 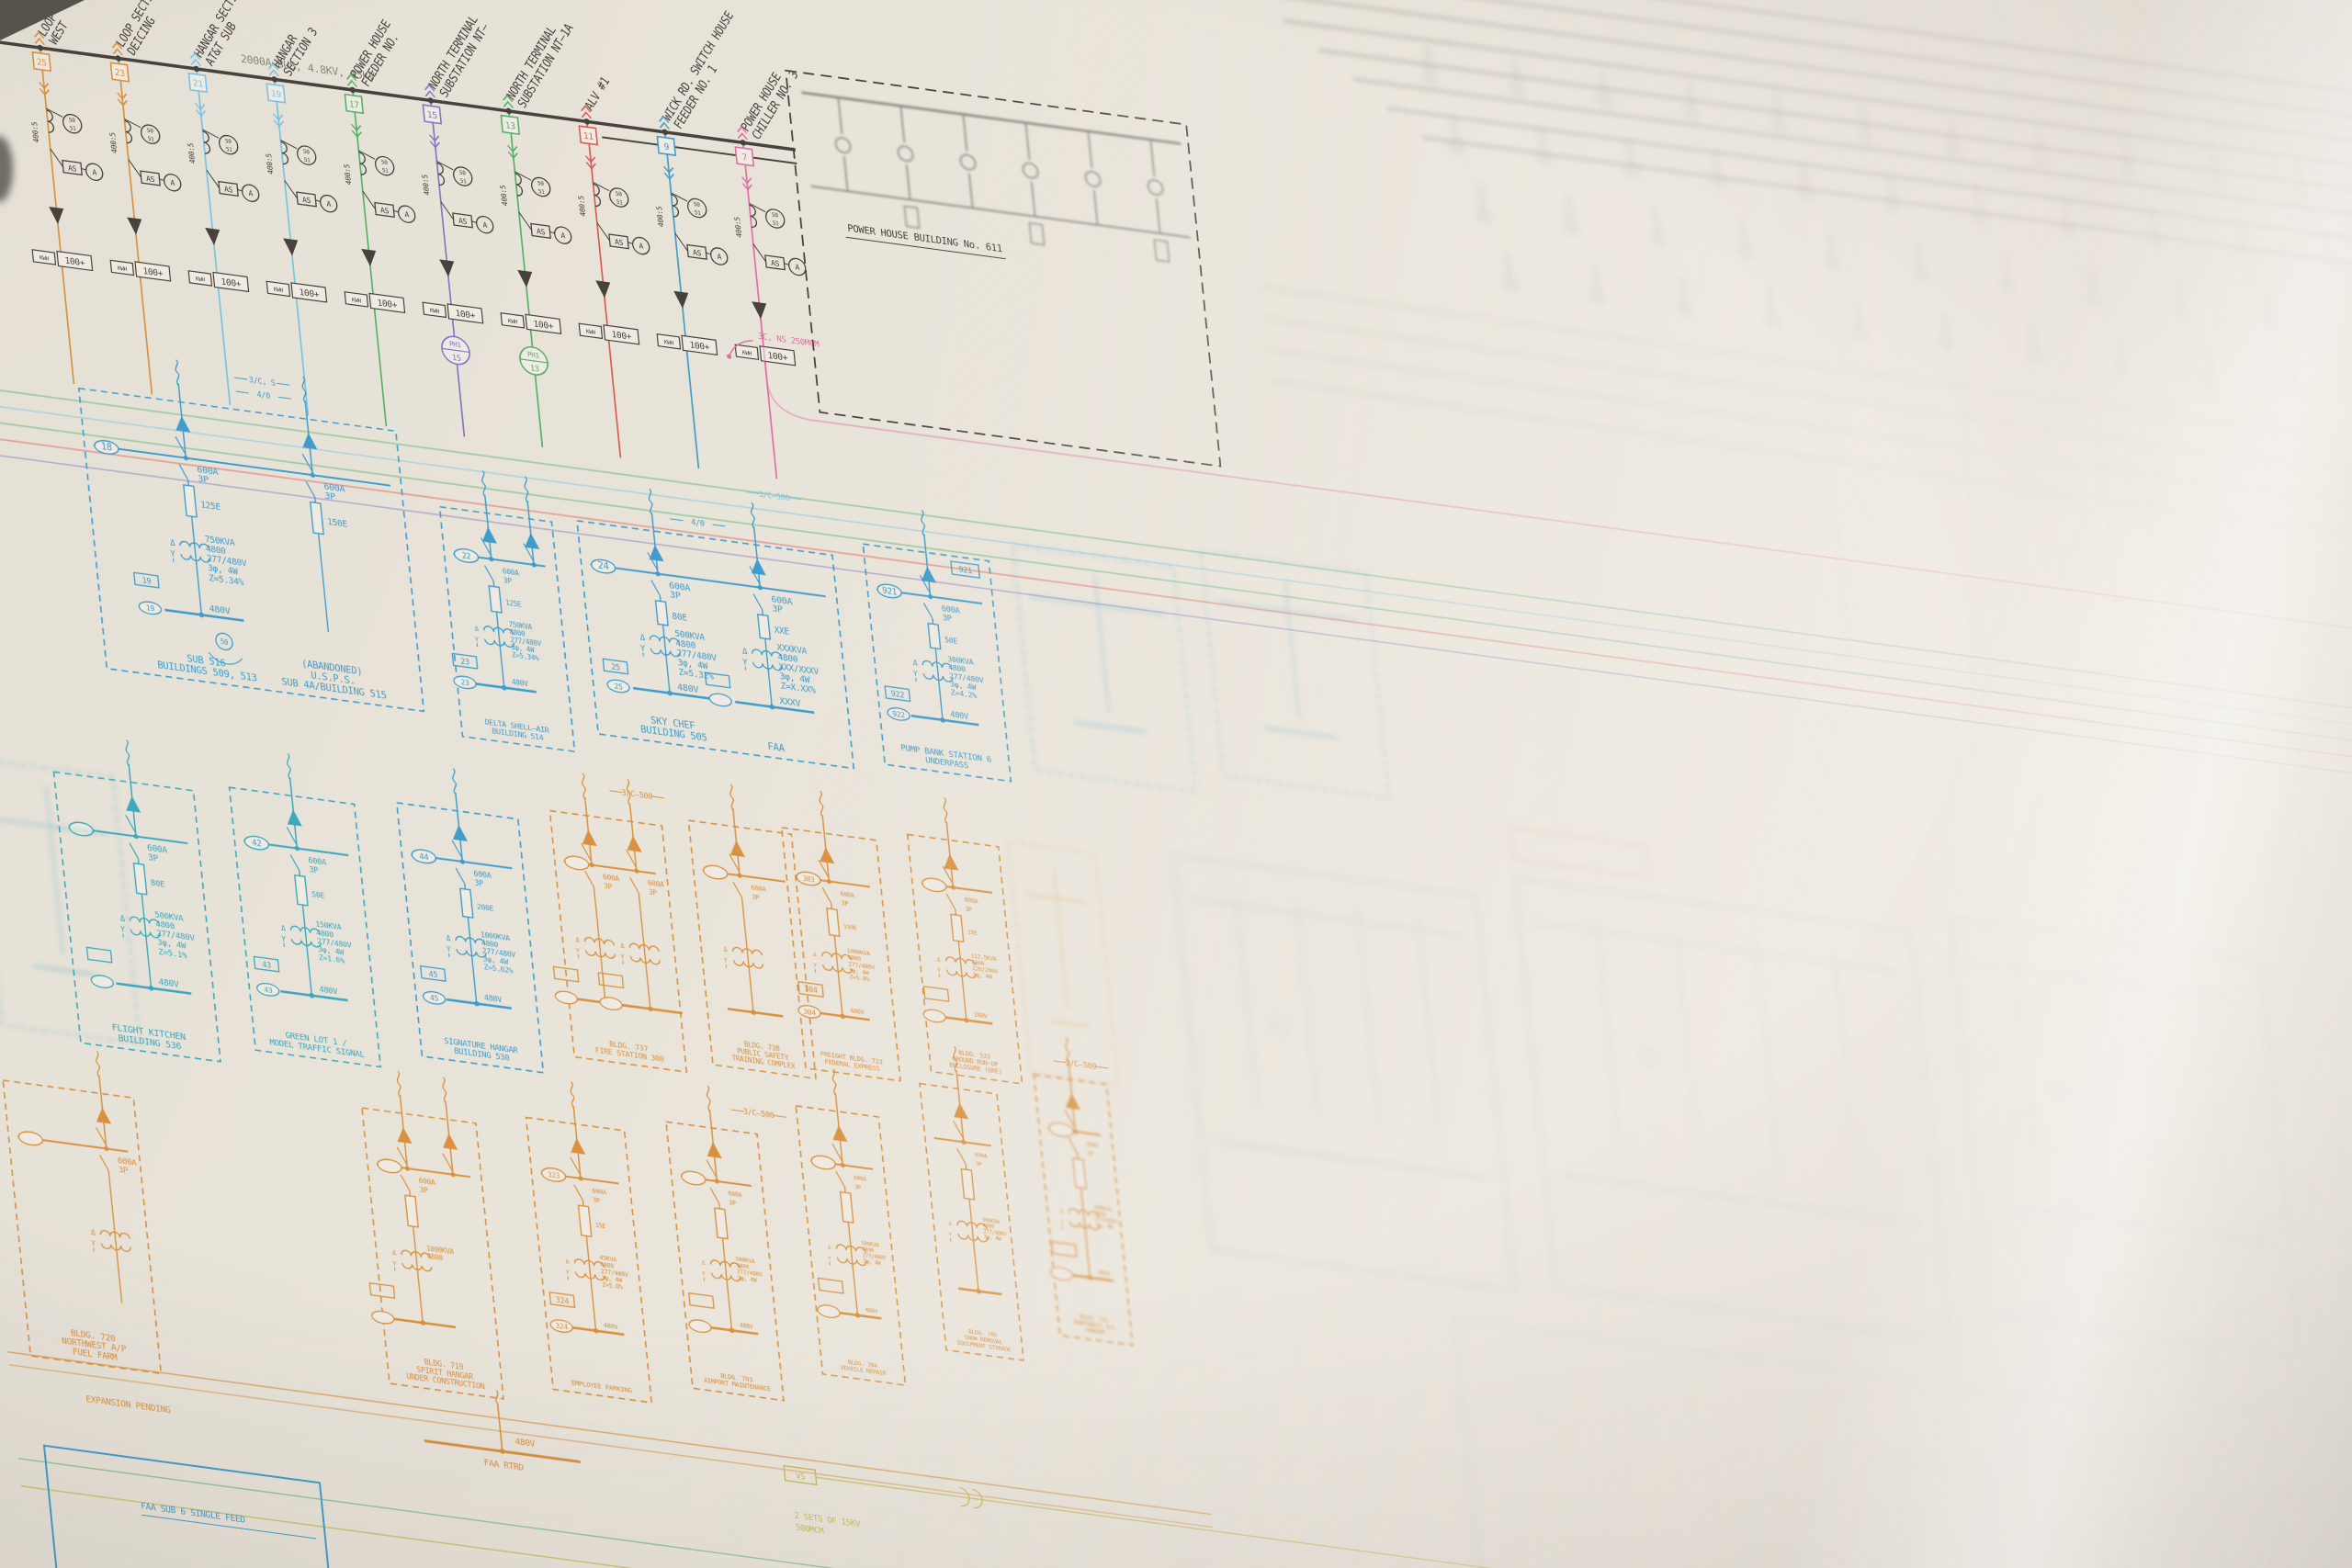 I want to click on text-label: EMPLOYEE PARKING, so click(x=601, y=1386).